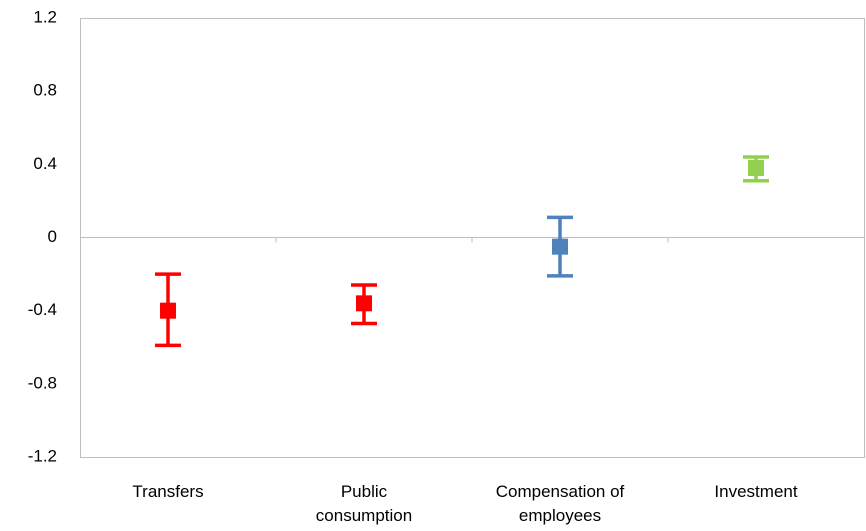 The height and width of the screenshot is (531, 866). I want to click on x-tick-label: Investment, so click(756, 491).